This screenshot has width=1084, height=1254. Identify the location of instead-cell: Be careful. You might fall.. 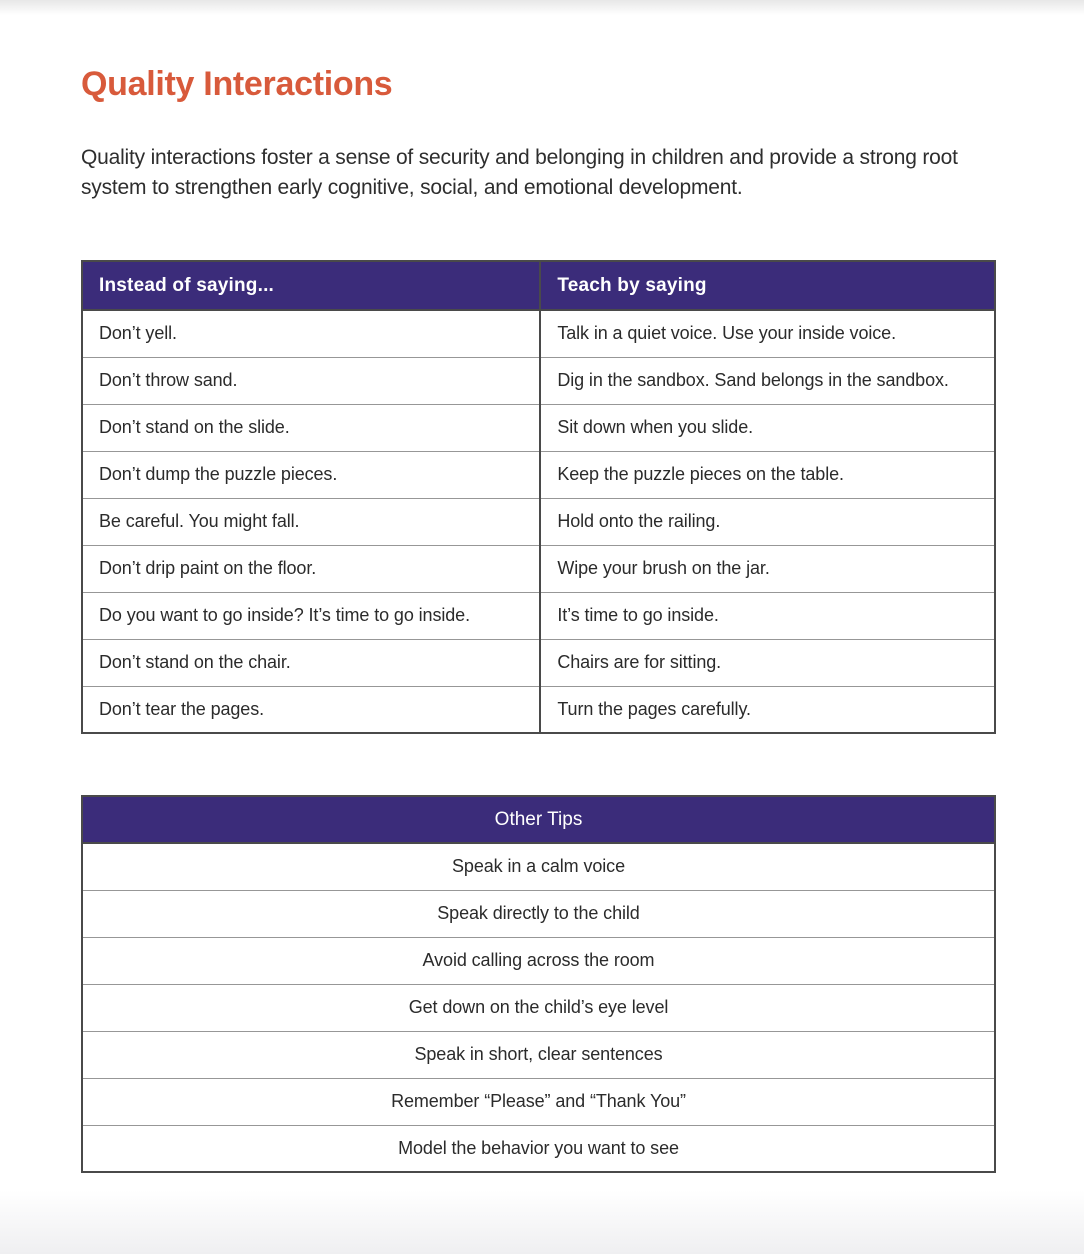
(311, 521).